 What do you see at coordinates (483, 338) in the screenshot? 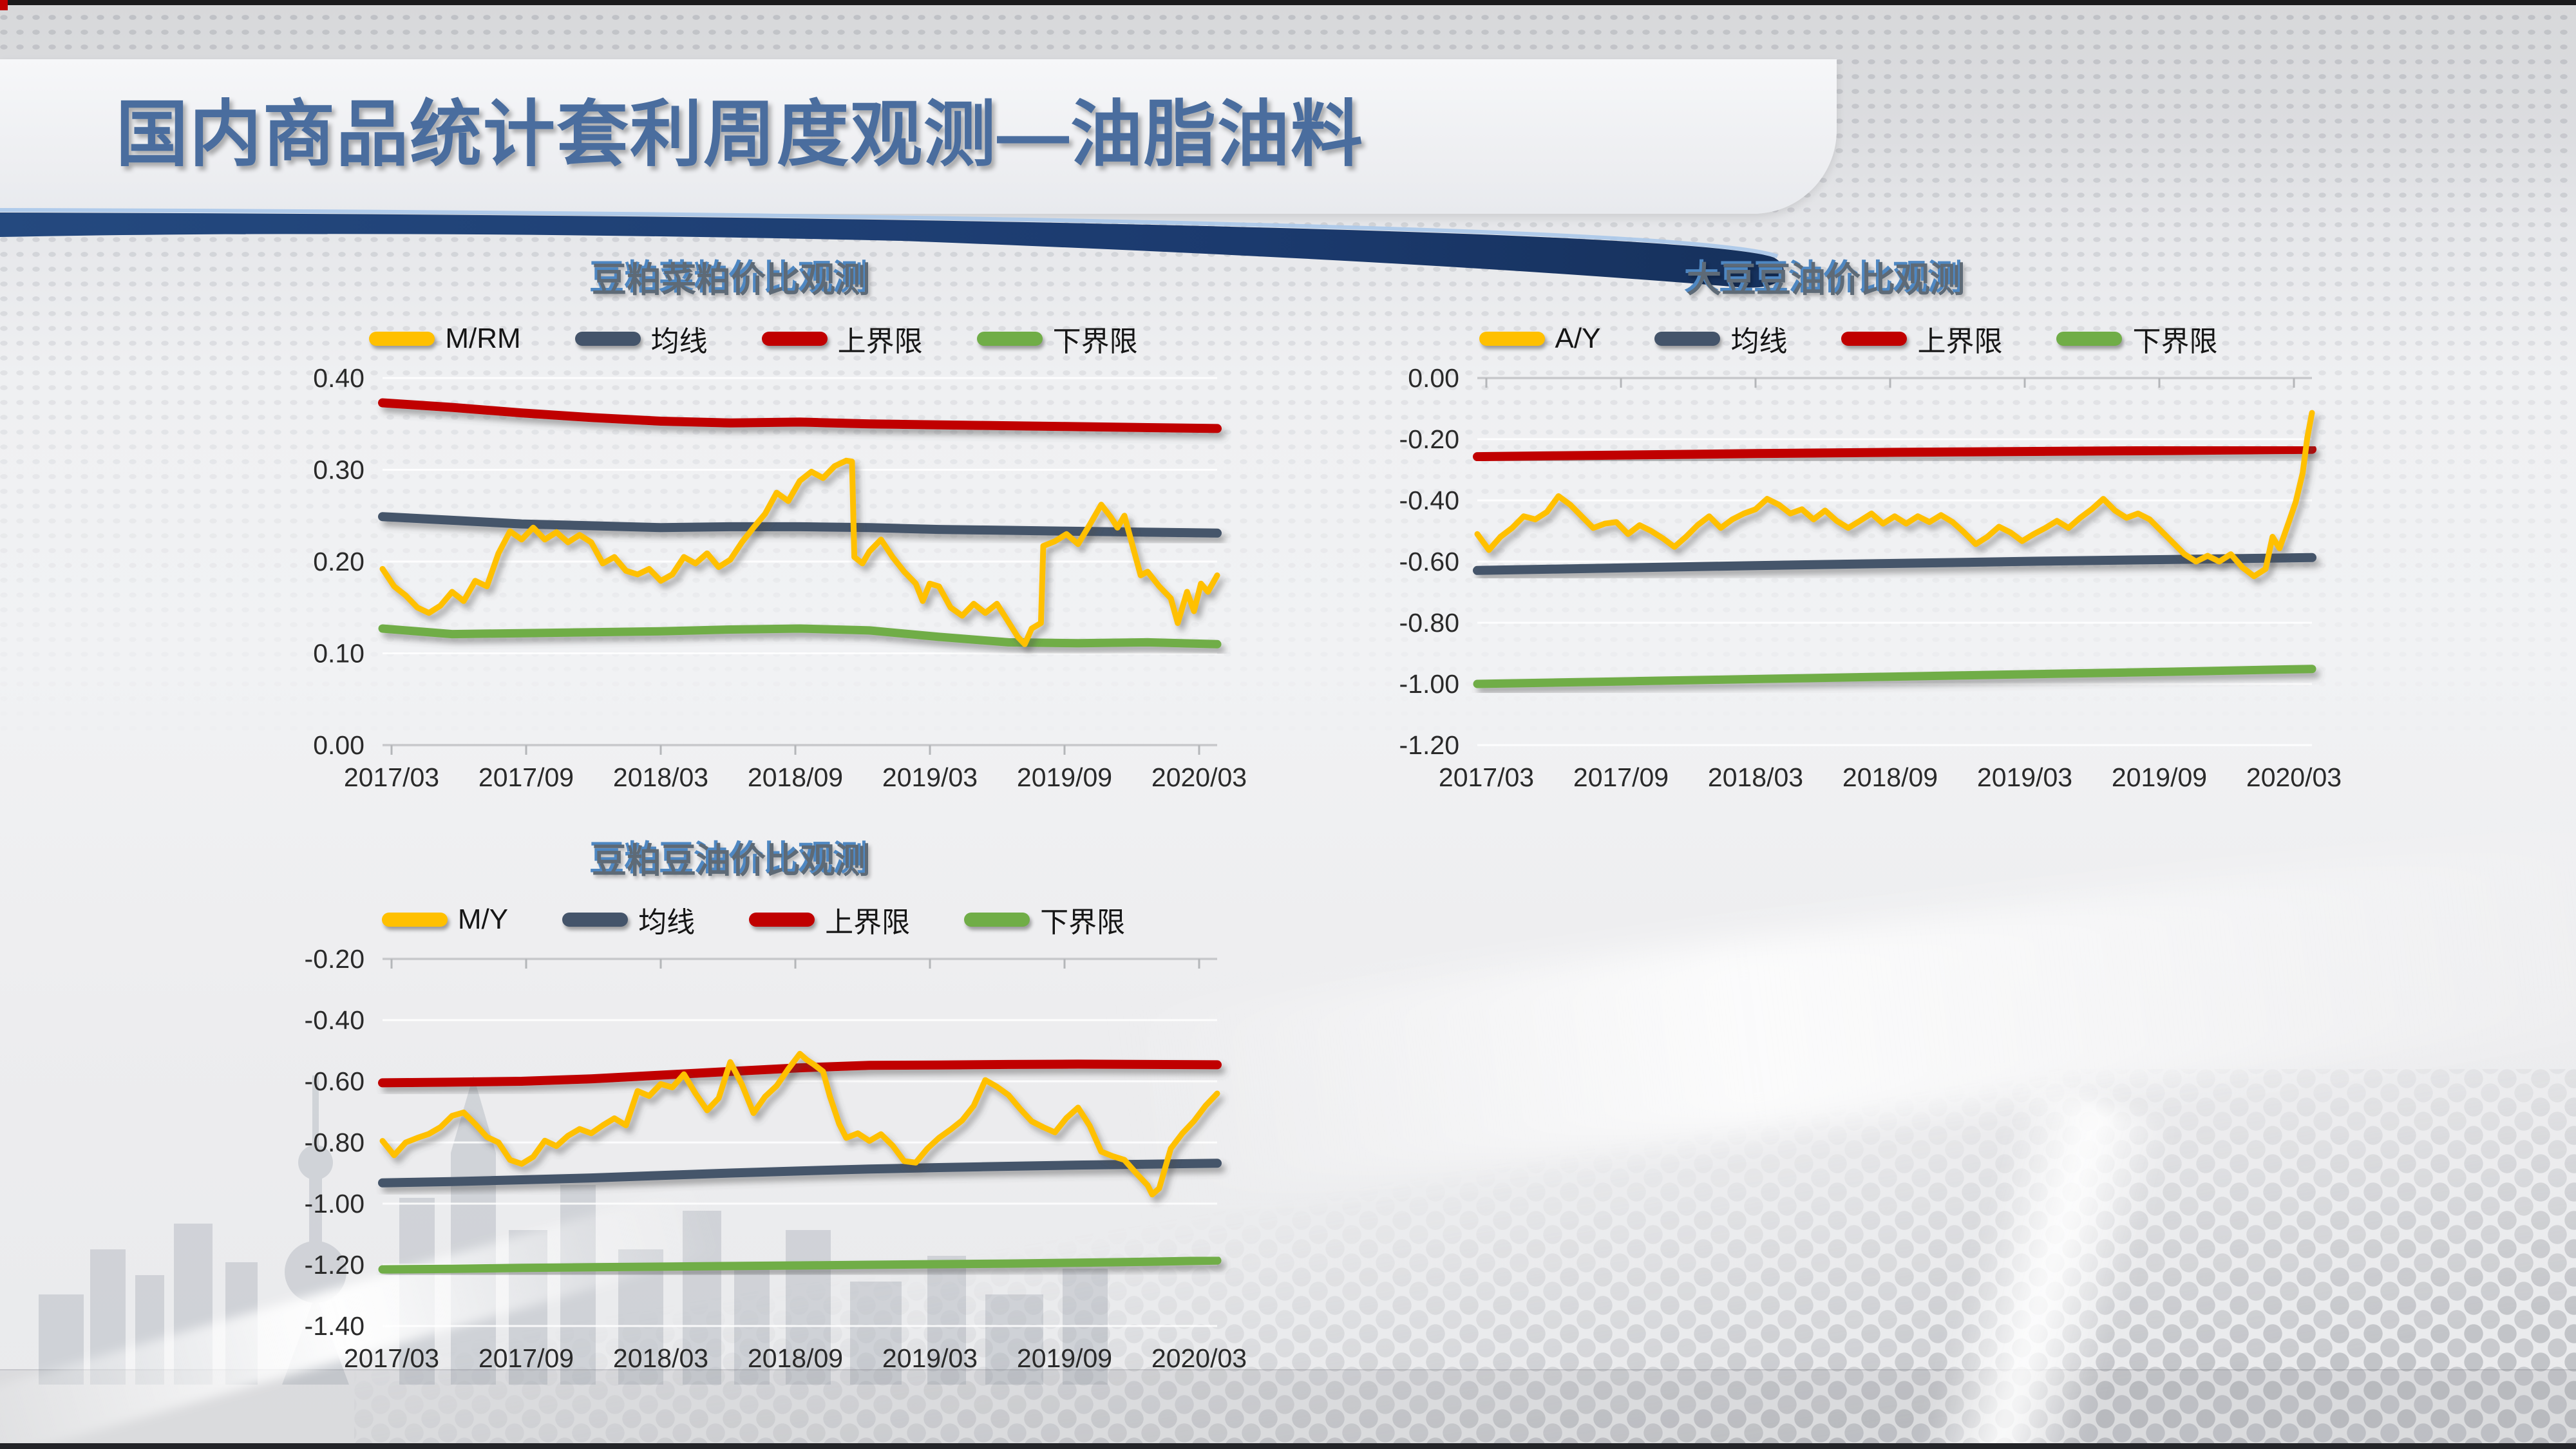
I see `legend-label: M/RM` at bounding box center [483, 338].